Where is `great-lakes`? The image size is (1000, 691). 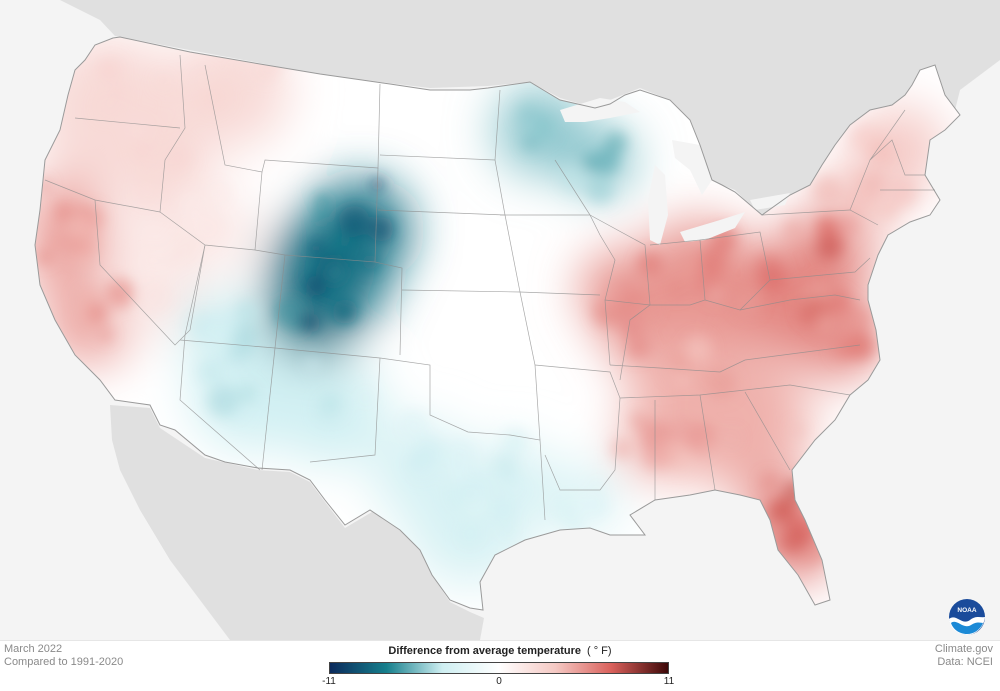
great-lakes is located at coordinates (675, 171).